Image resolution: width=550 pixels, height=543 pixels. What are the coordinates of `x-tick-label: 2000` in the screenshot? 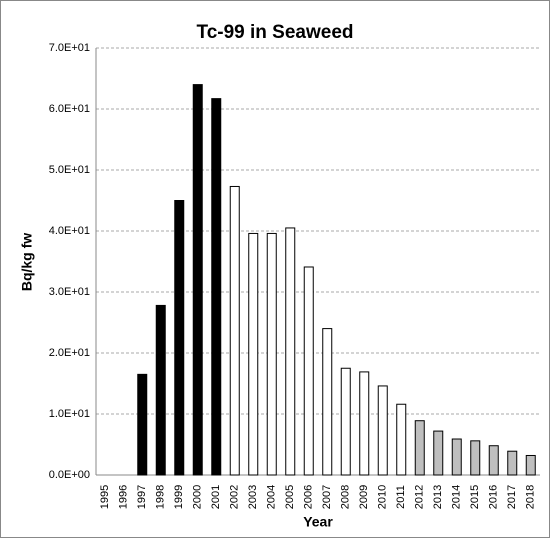 It's located at (198, 497).